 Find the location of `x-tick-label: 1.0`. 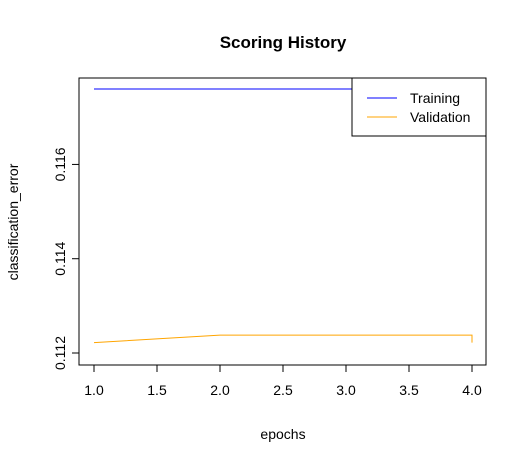

x-tick-label: 1.0 is located at coordinates (94, 390).